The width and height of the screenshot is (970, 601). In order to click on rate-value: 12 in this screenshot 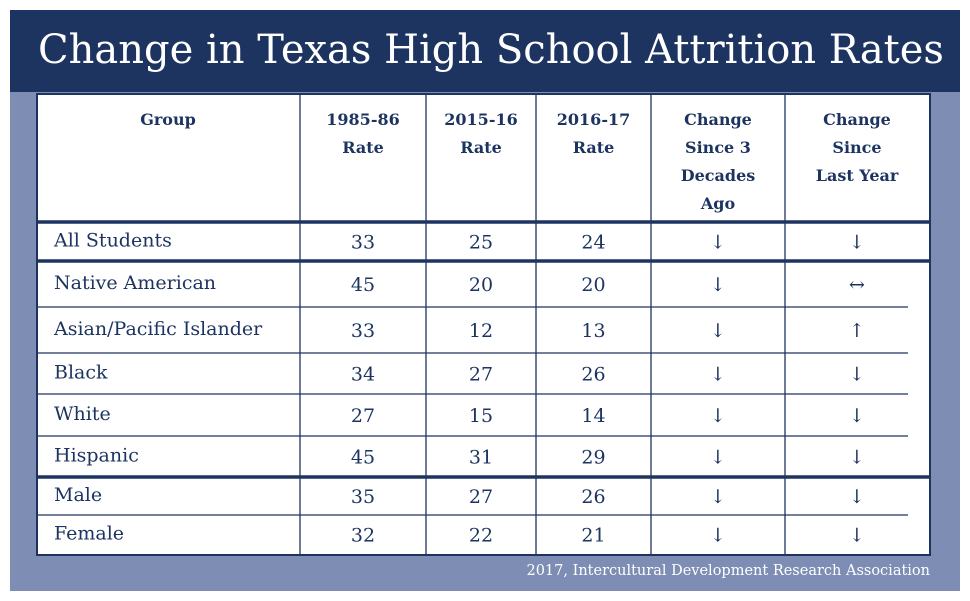, I will do `click(481, 331)`.